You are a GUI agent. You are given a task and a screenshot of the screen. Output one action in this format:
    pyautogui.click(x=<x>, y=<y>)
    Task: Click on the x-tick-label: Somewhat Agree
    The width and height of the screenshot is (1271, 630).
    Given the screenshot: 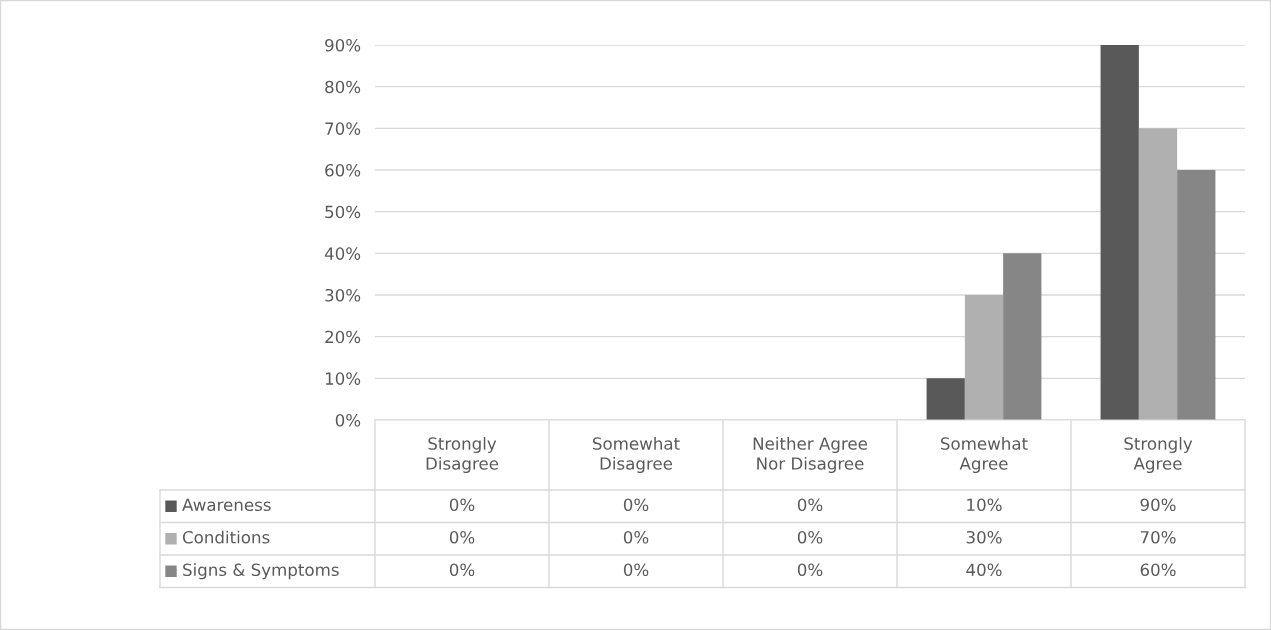 What is the action you would take?
    pyautogui.click(x=984, y=455)
    